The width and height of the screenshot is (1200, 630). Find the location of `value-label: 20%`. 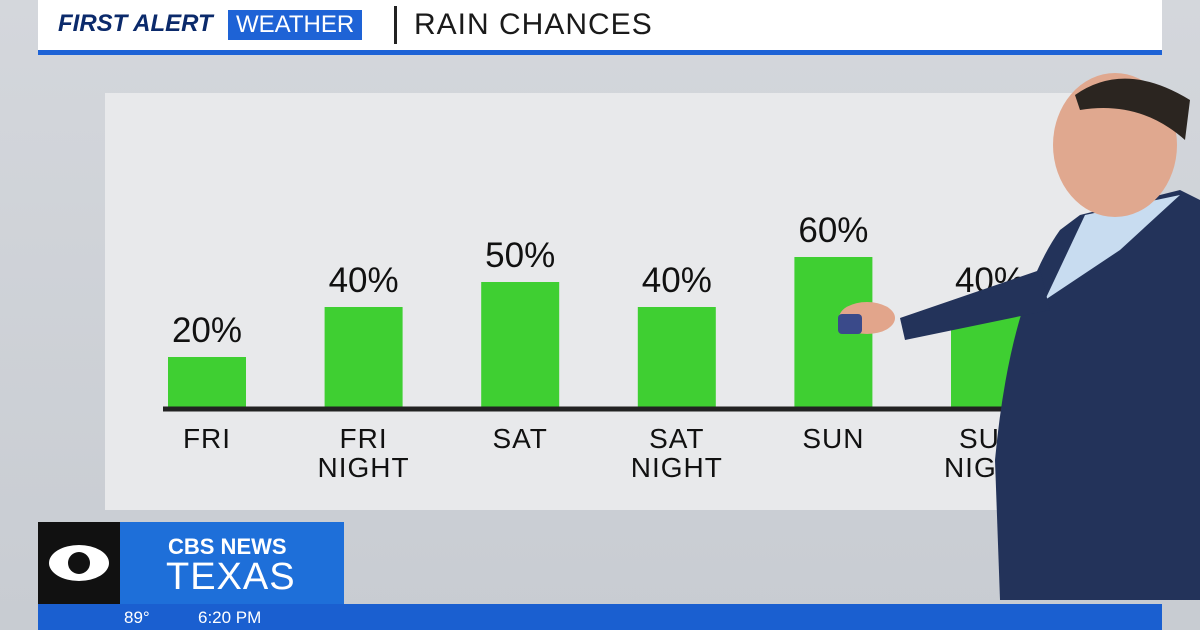

value-label: 20% is located at coordinates (207, 330).